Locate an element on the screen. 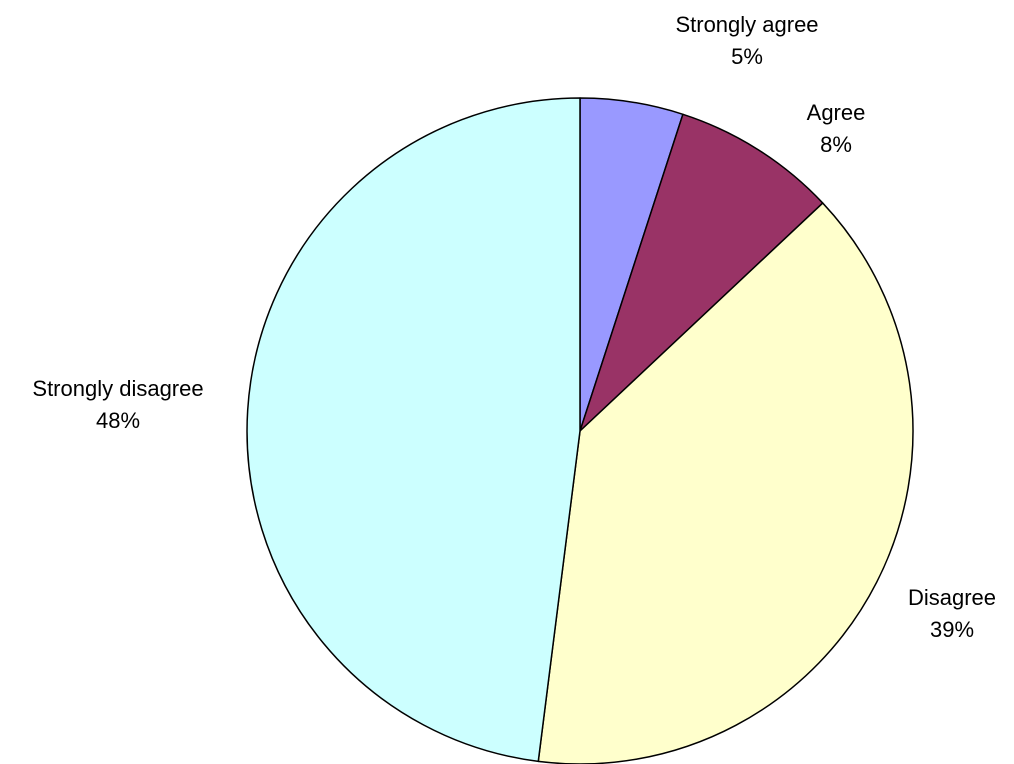 This screenshot has height=764, width=1014. slice-value-strongly-disagree: 48% is located at coordinates (118, 420).